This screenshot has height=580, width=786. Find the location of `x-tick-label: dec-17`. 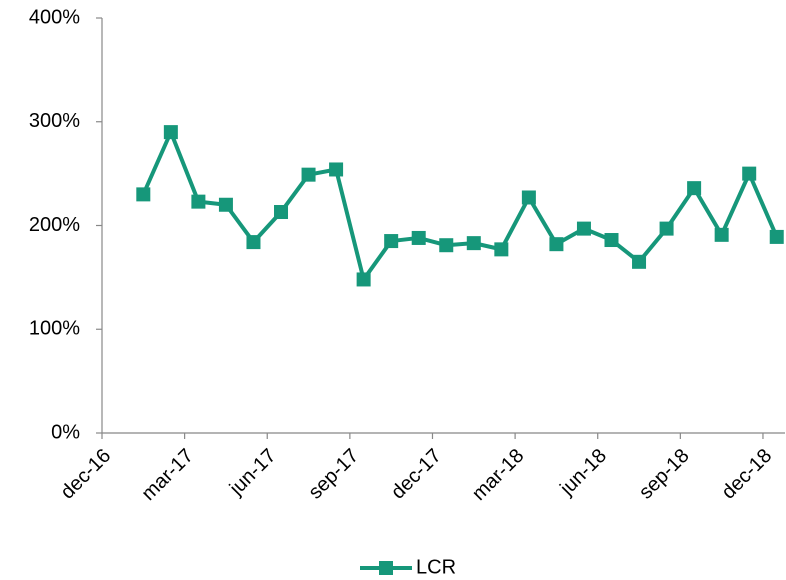

x-tick-label: dec-17 is located at coordinates (416, 474).